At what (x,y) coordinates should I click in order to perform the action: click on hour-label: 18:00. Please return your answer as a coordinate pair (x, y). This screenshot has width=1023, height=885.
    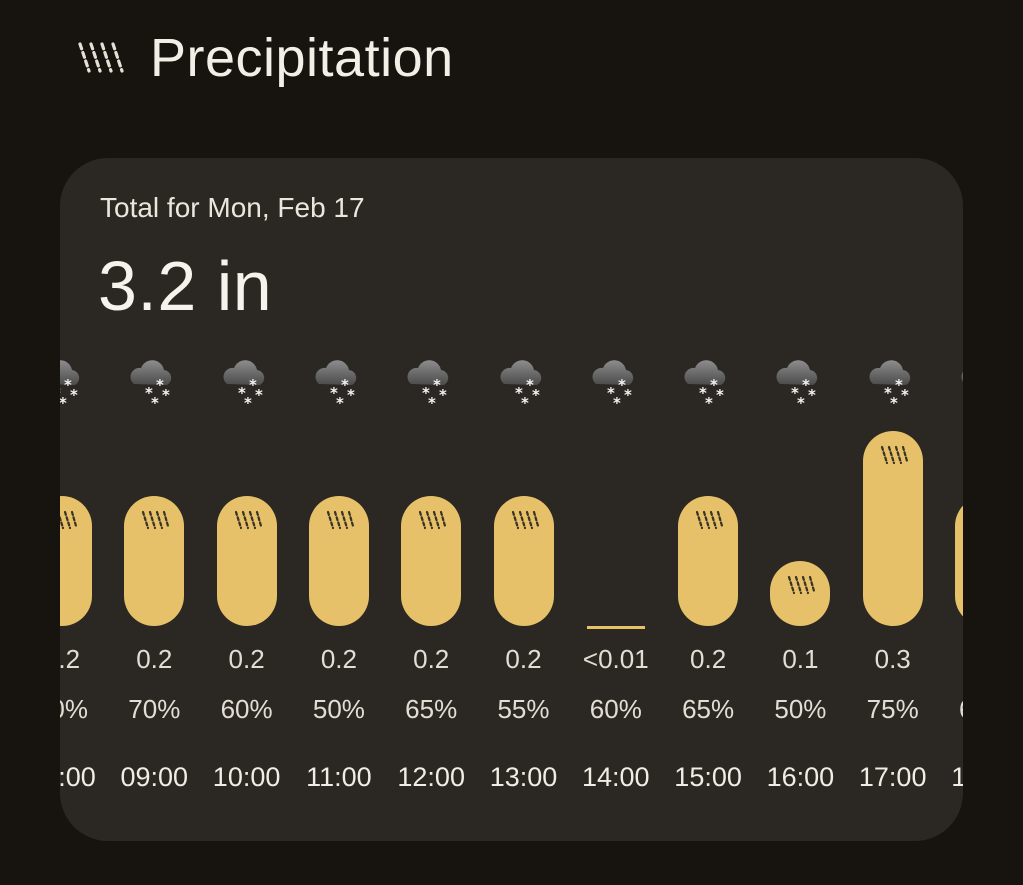
    Looking at the image, I should click on (957, 777).